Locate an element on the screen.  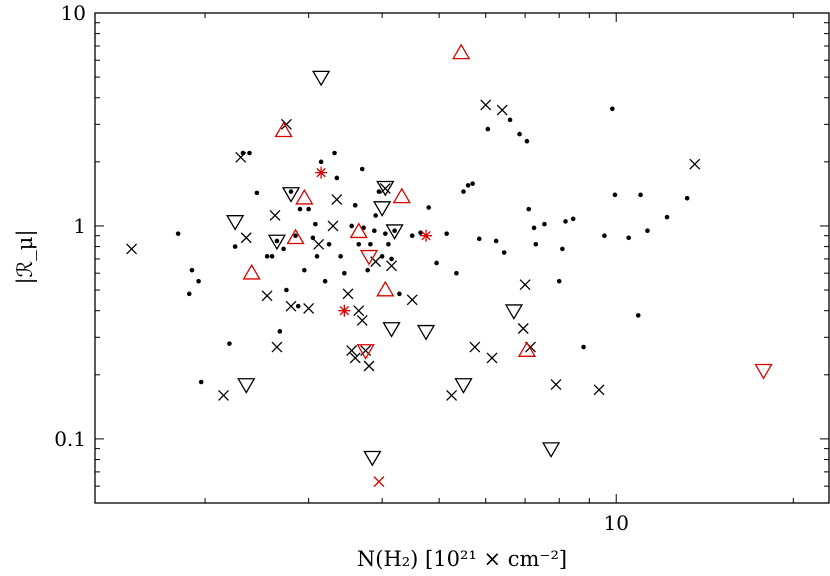
y-tick-label: 1 is located at coordinates (79, 226).